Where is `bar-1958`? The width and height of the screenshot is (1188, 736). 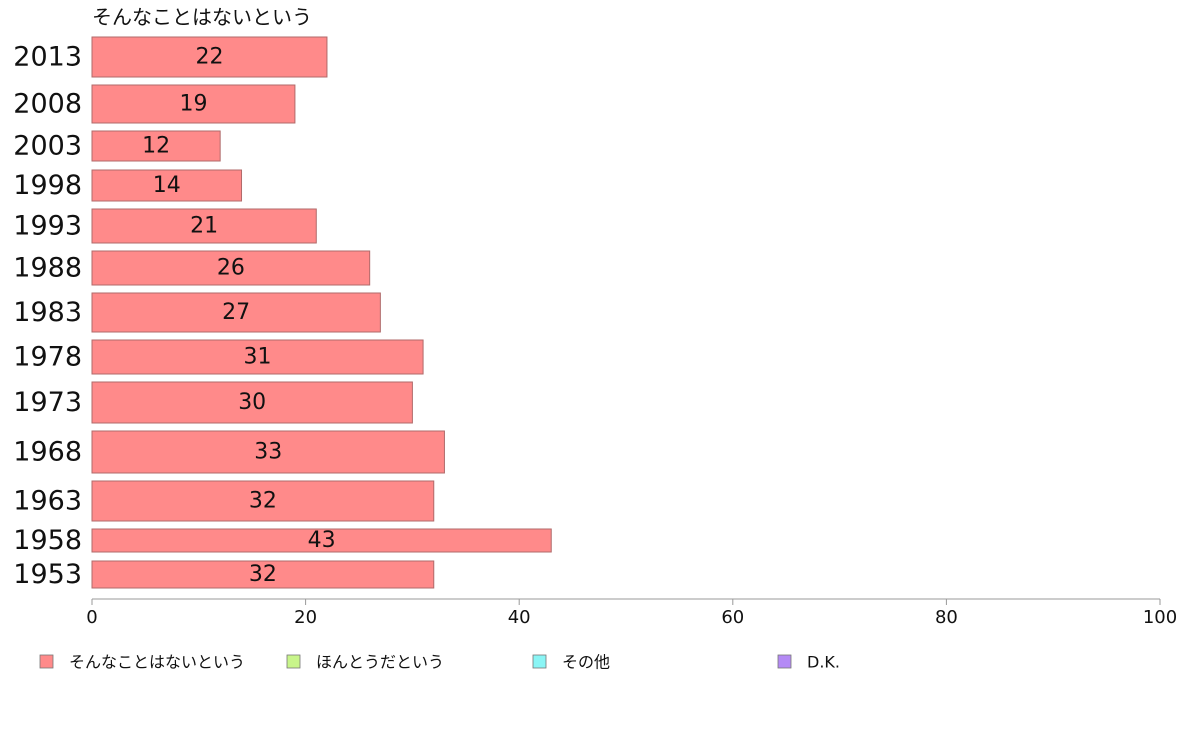
bar-1958 is located at coordinates (321, 540).